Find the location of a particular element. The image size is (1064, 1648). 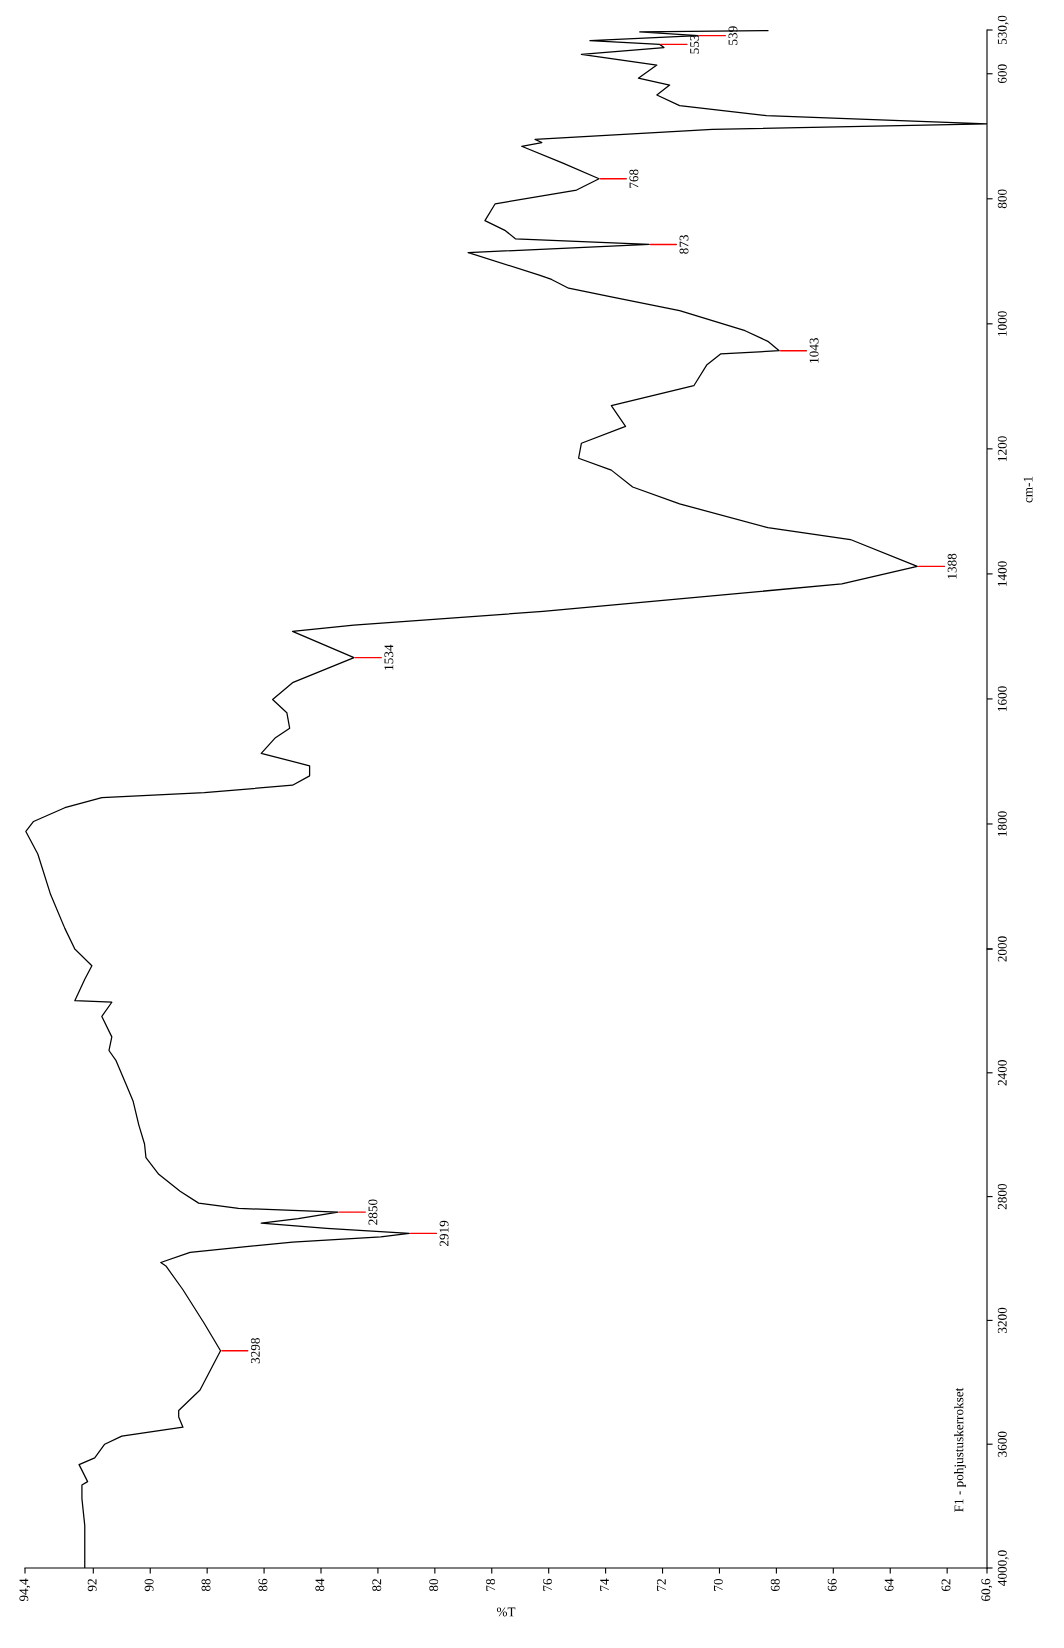

y-tick-label: 4000,0 is located at coordinates (1003, 1568).